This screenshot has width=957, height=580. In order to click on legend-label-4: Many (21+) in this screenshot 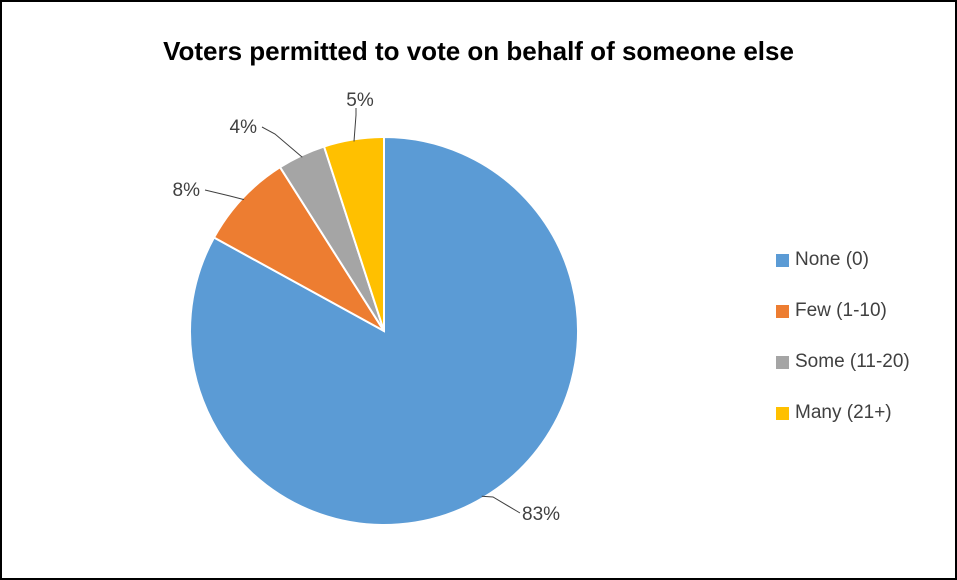, I will do `click(843, 412)`.